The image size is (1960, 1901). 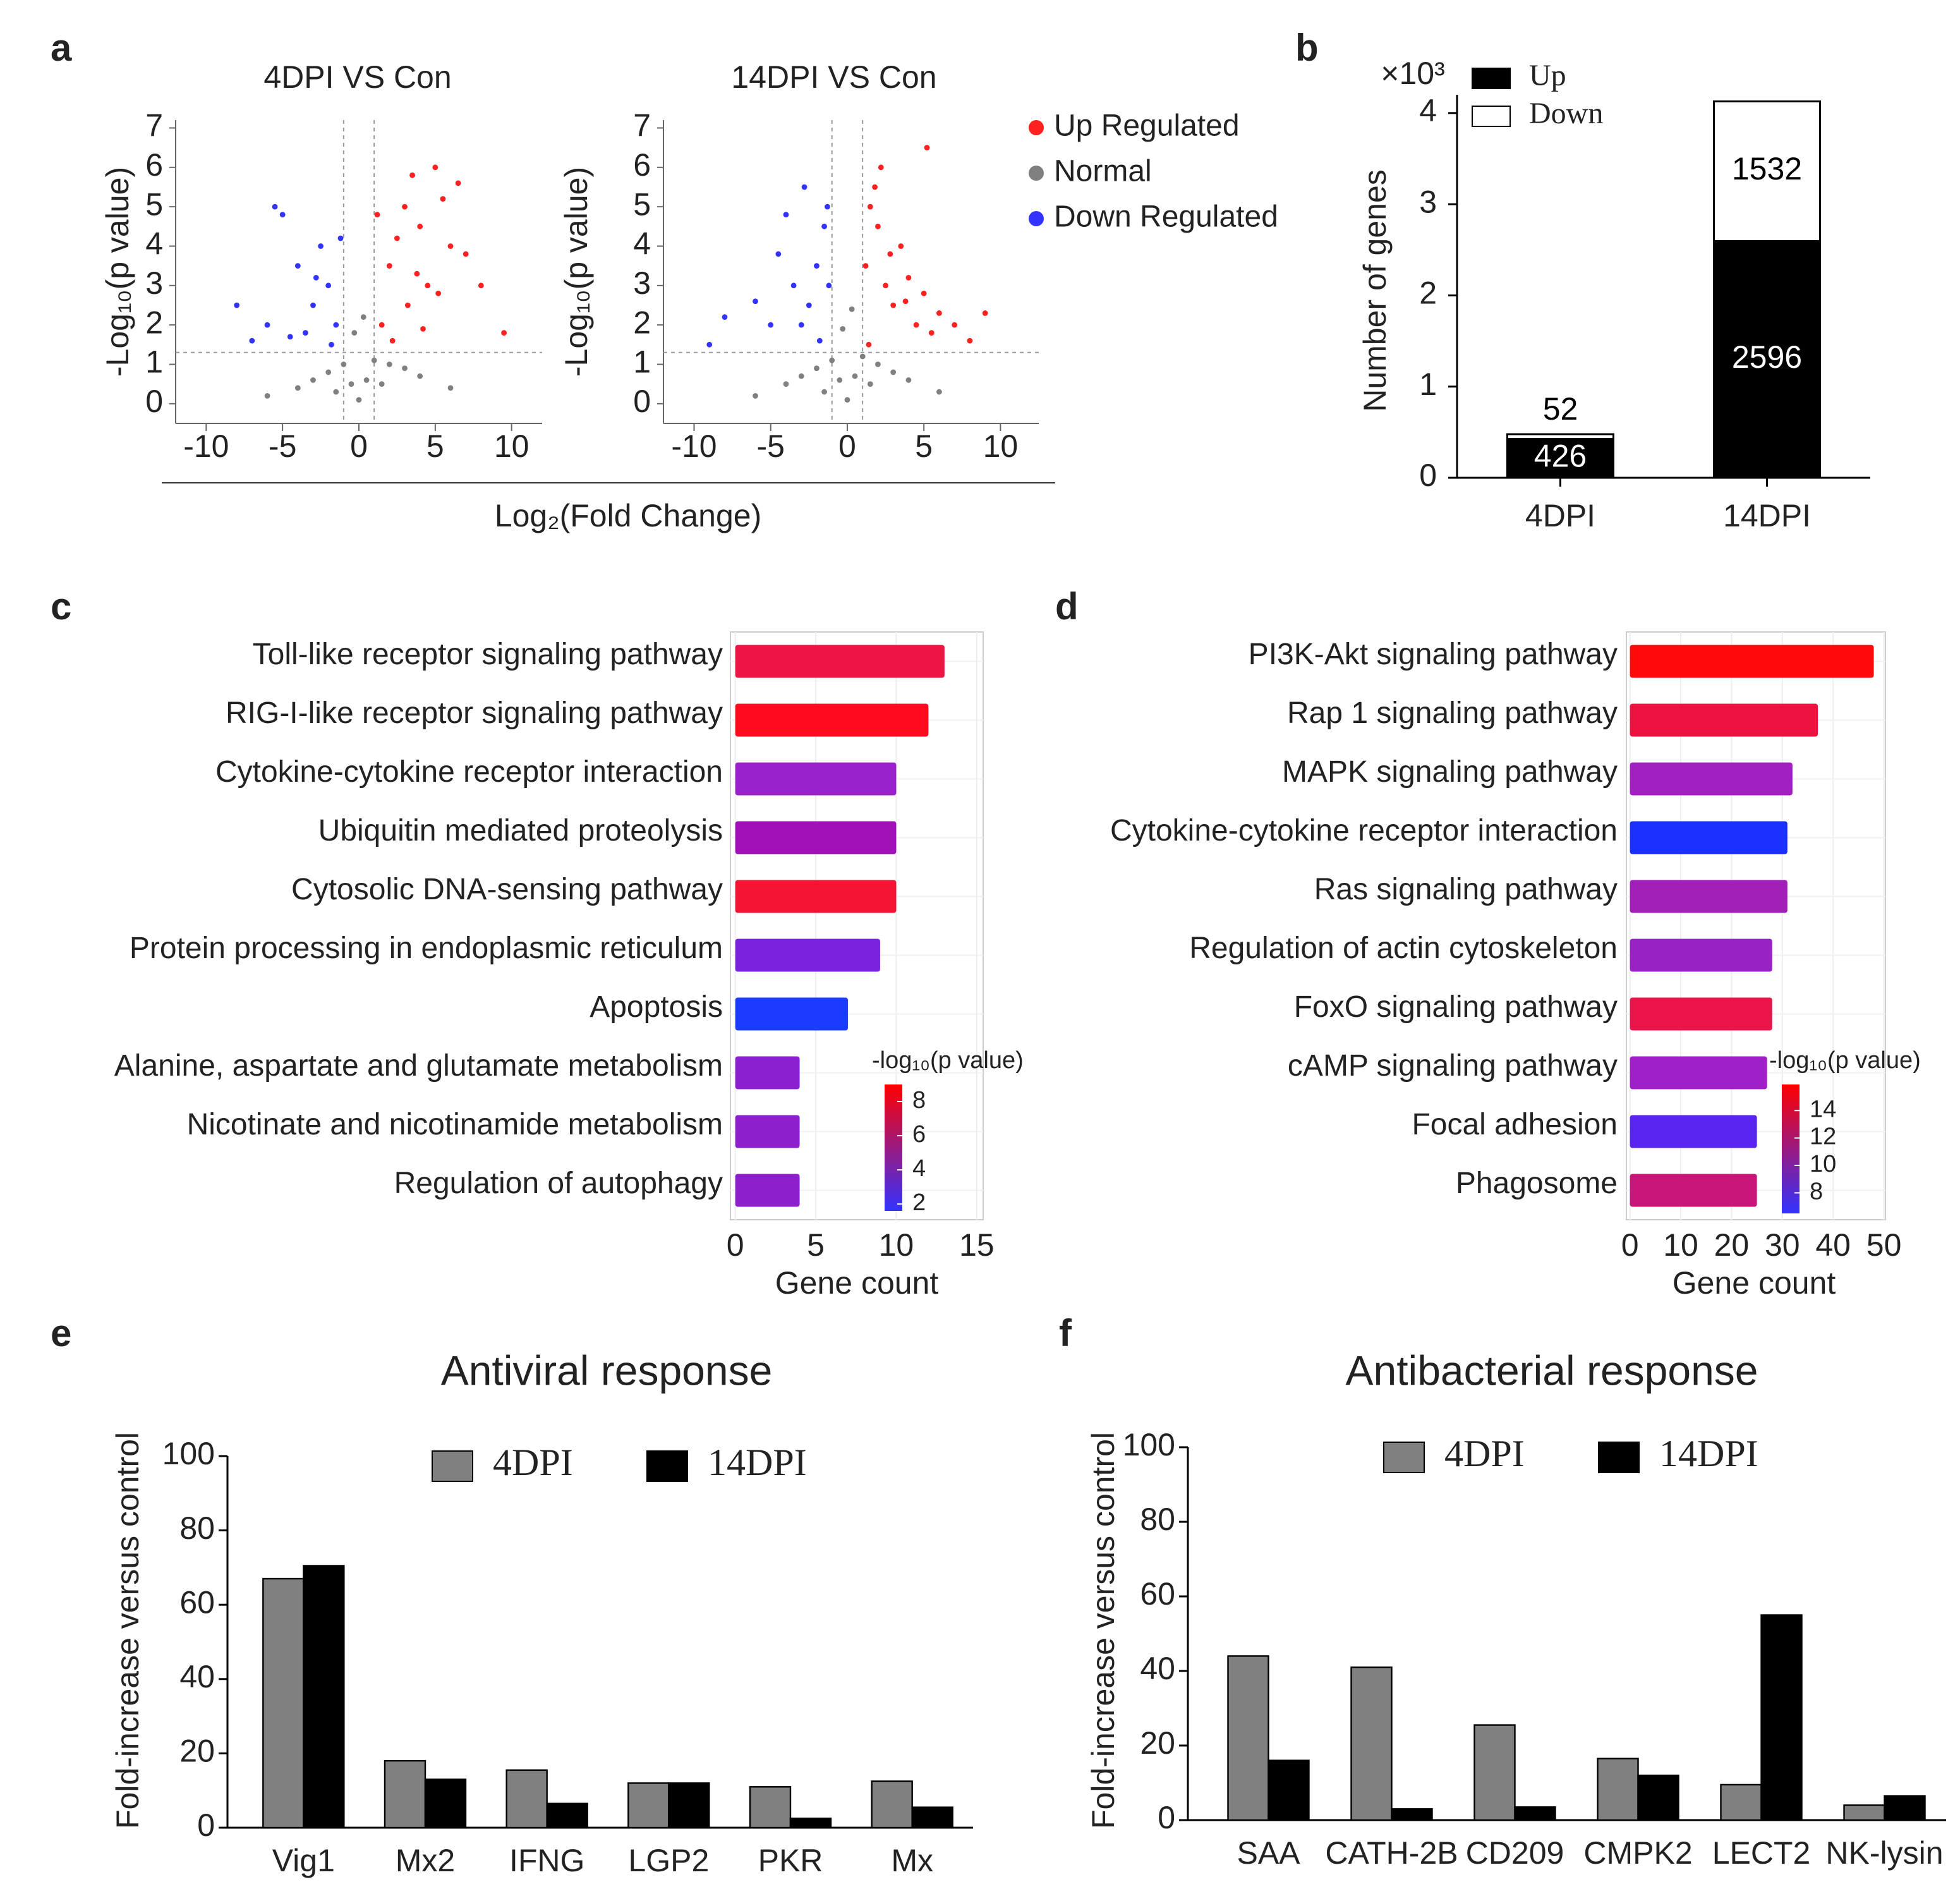 What do you see at coordinates (1307, 48) in the screenshot?
I see `panel-label: b` at bounding box center [1307, 48].